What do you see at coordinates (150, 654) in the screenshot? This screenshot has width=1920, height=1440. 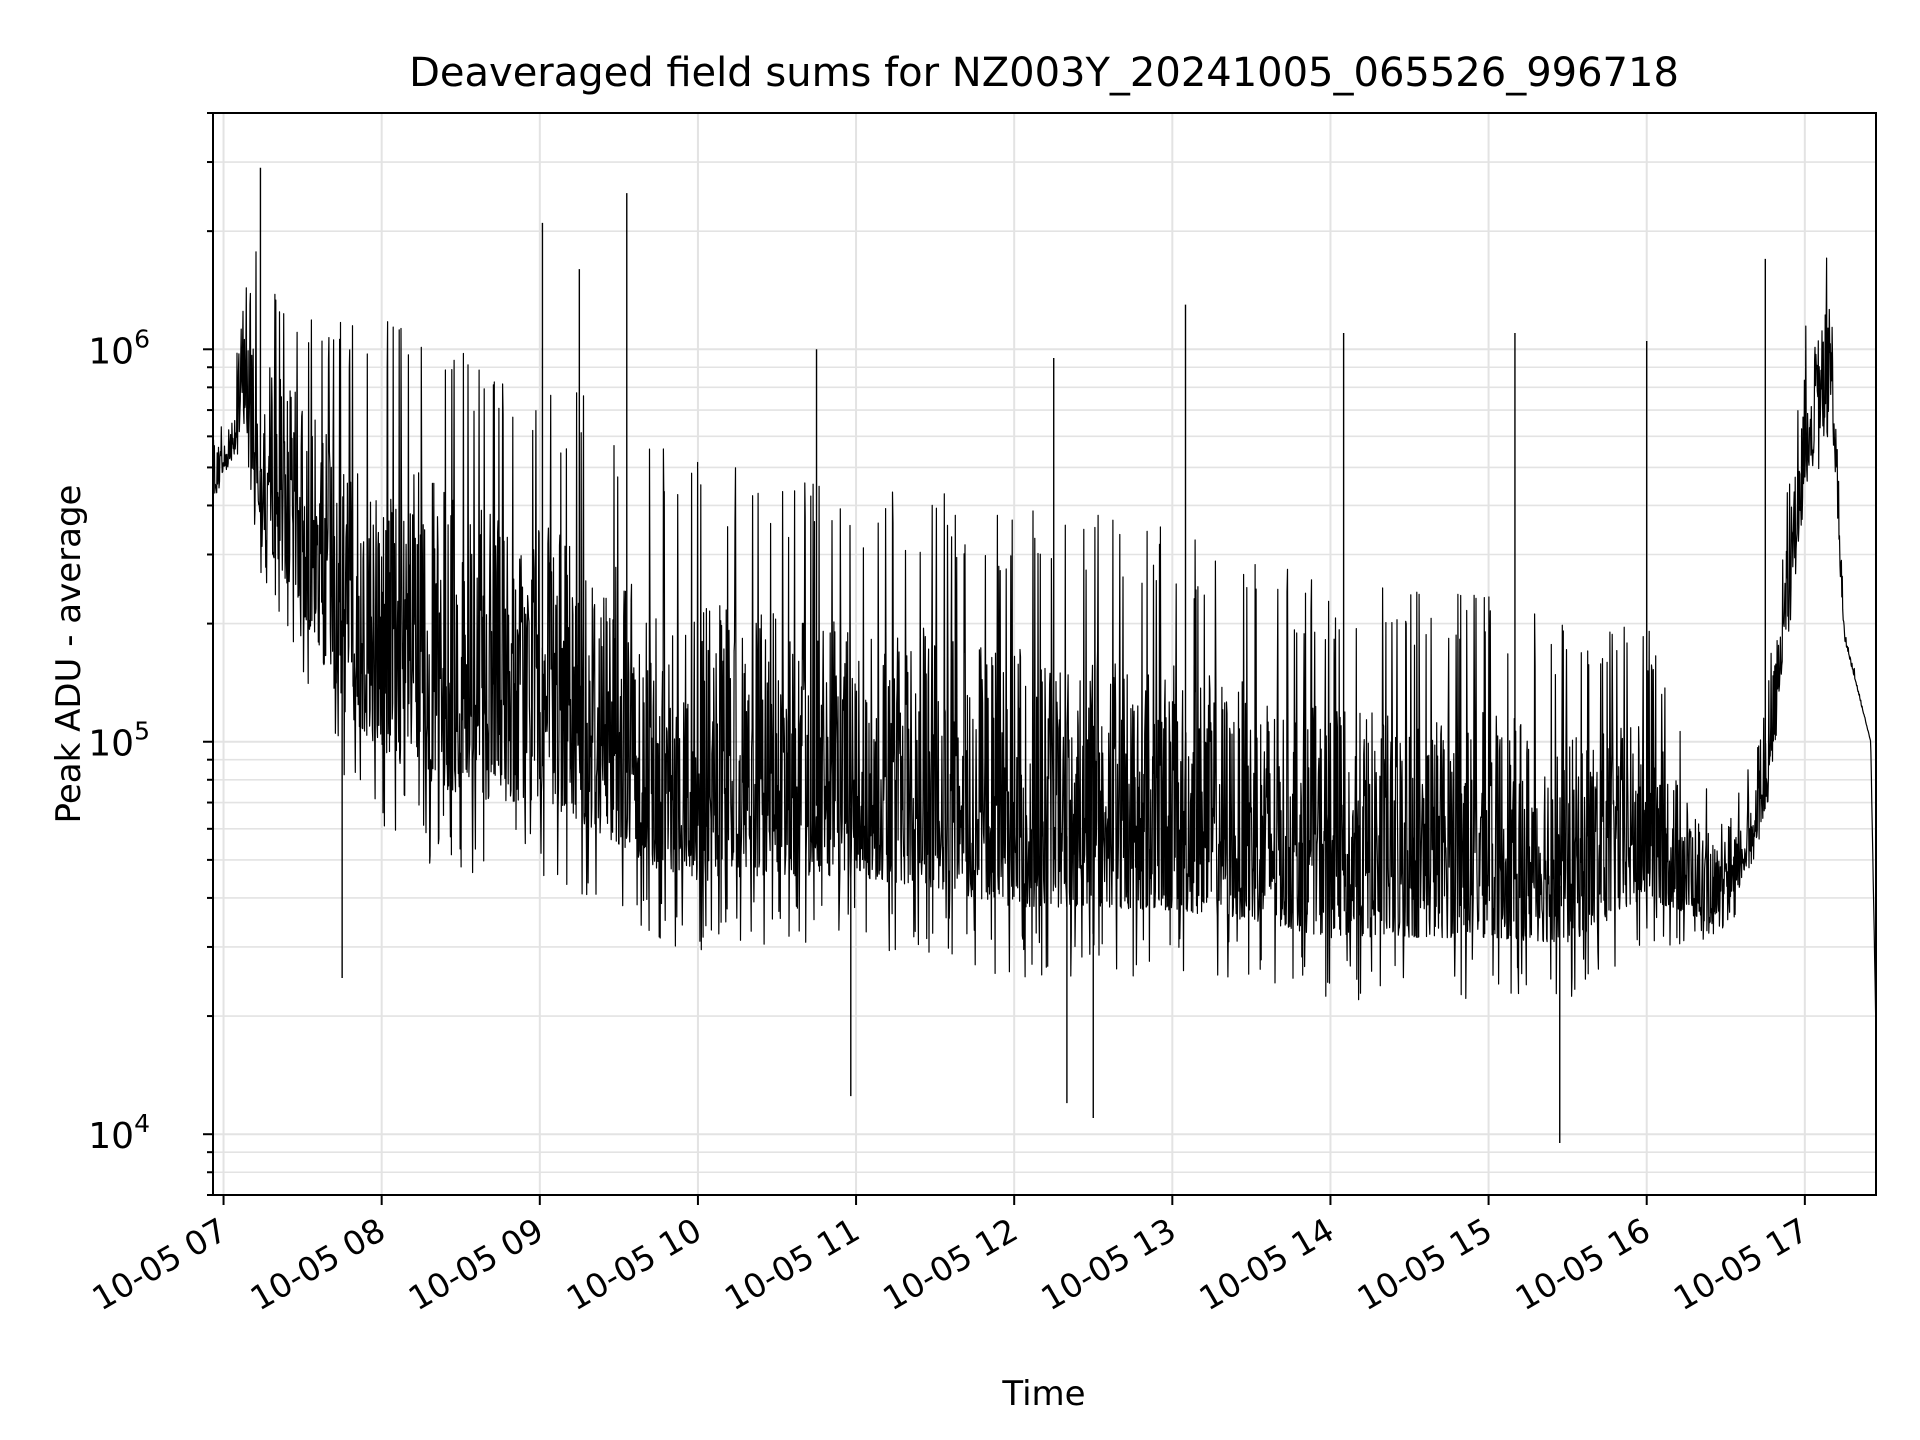 I see `y-axis: 10⁴ 10⁵ 10⁶` at bounding box center [150, 654].